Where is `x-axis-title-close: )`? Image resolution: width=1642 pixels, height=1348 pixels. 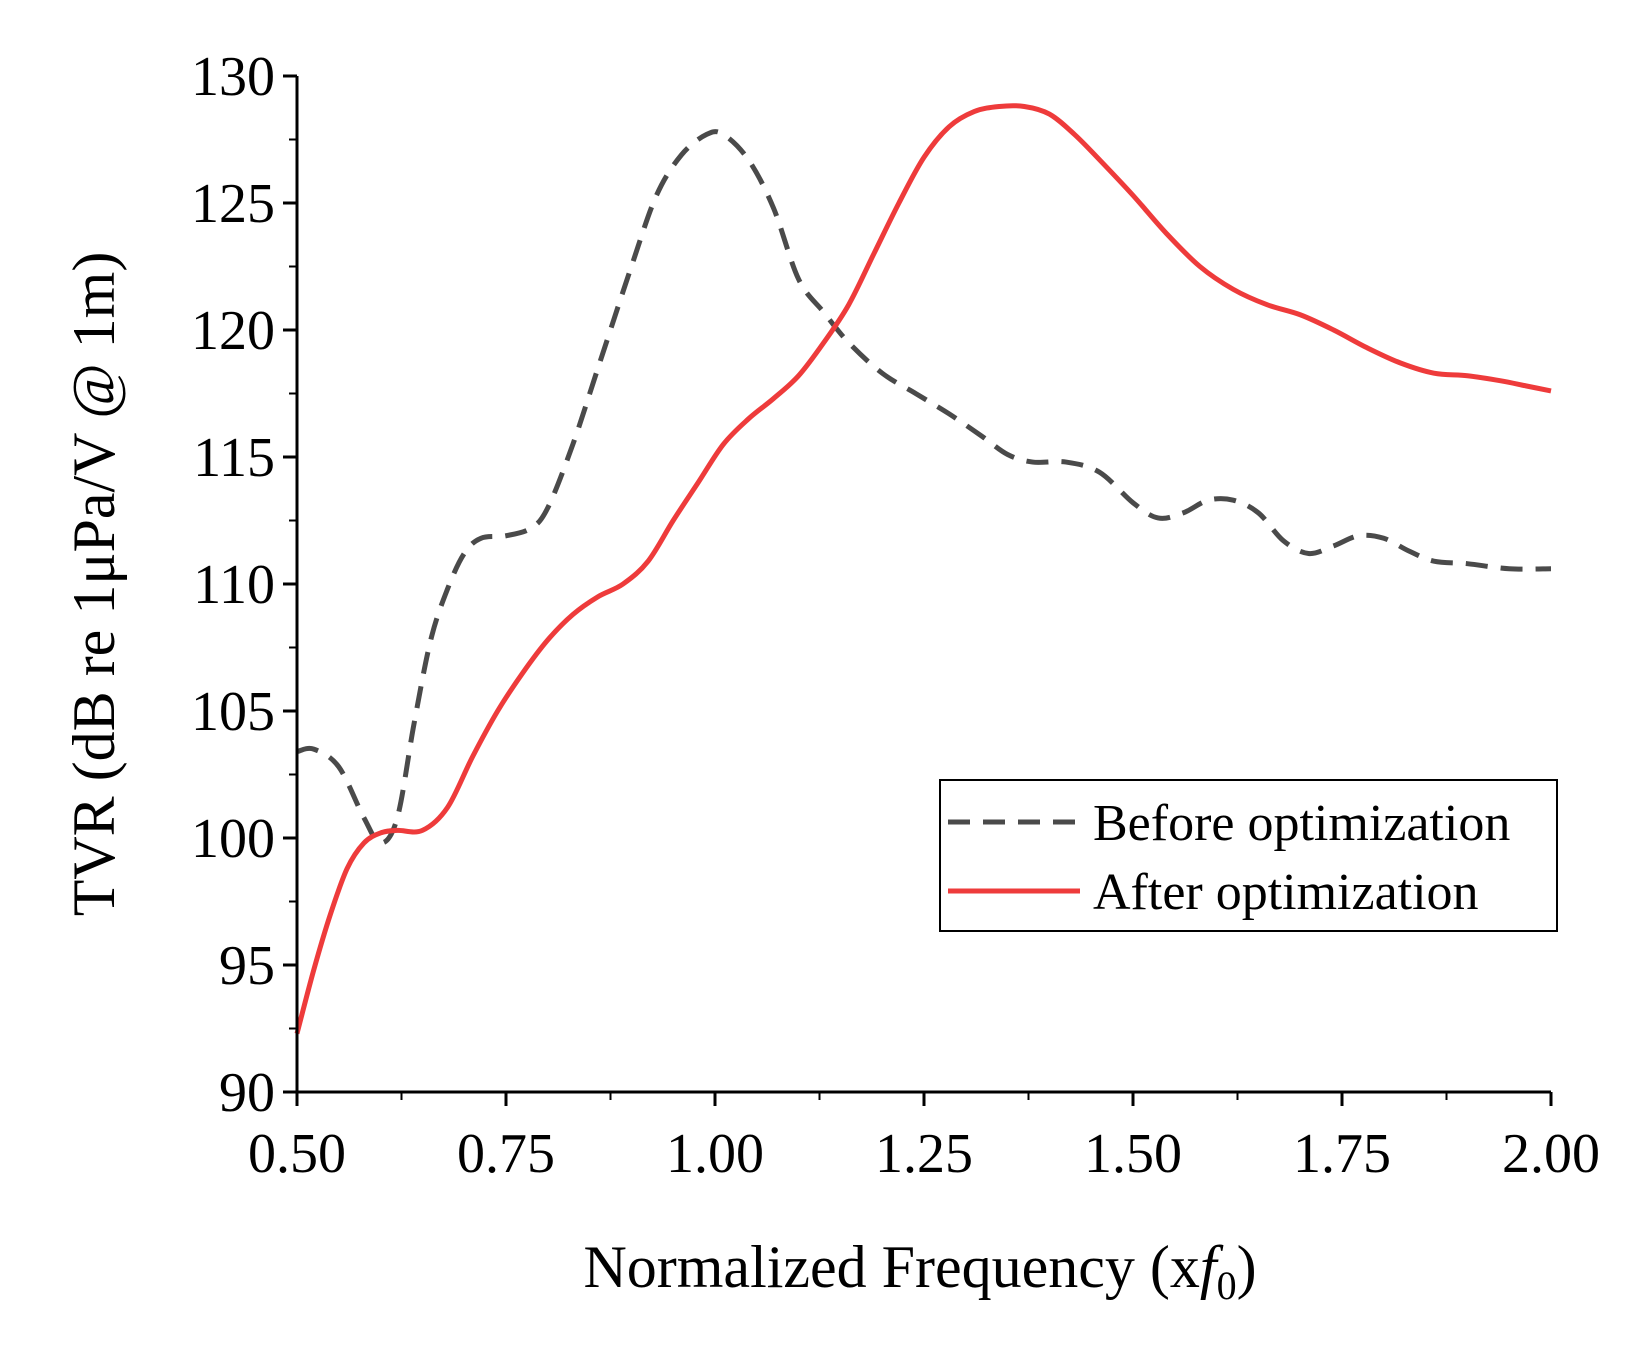 x-axis-title-close: ) is located at coordinates (1247, 1267).